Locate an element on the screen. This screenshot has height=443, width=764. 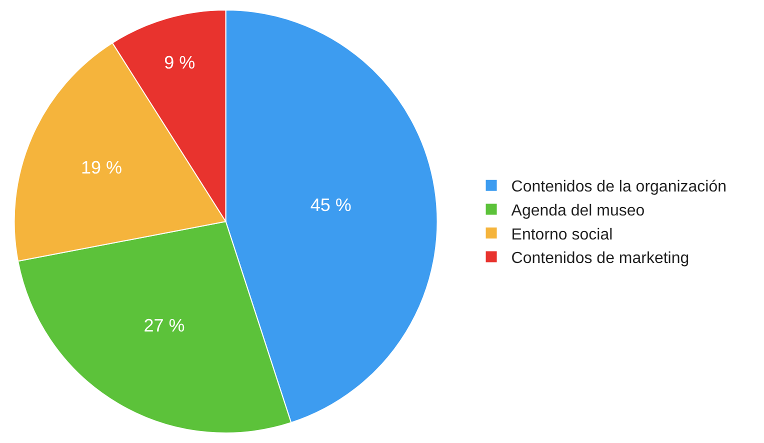
legend-label: Contenidos de la organización is located at coordinates (619, 187).